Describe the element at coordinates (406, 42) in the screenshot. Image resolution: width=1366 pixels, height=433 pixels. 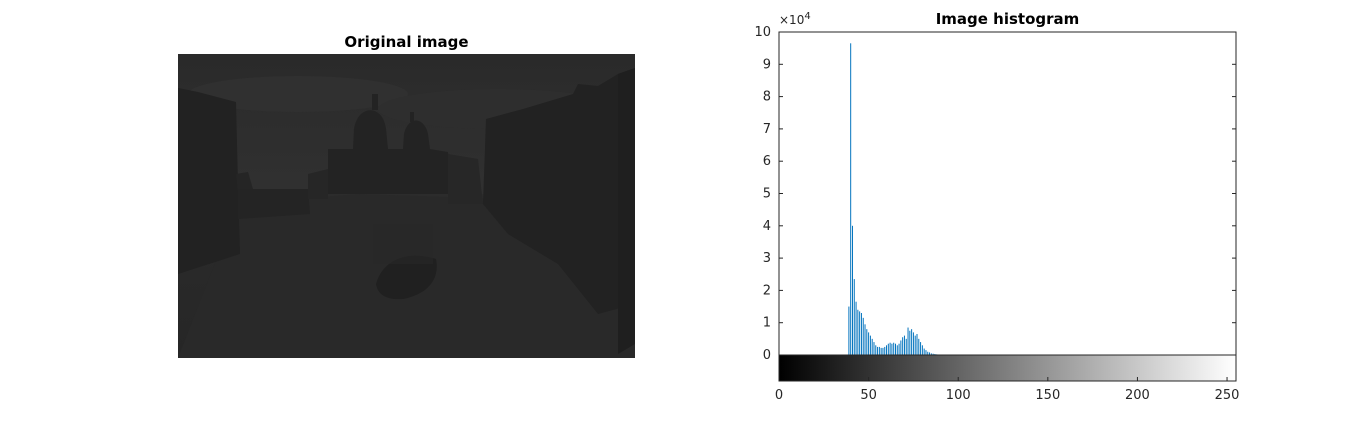
I see `original-image-title: Original image` at that location.